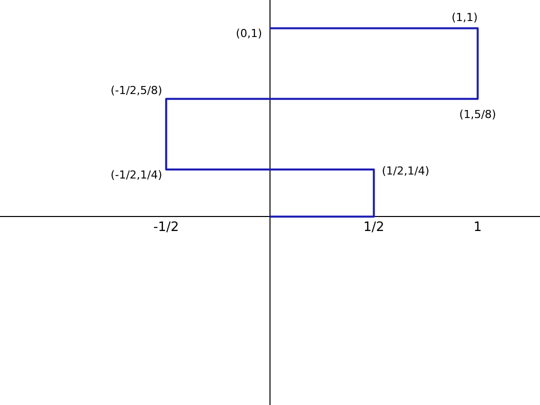 This screenshot has height=405, width=540. What do you see at coordinates (136, 90) in the screenshot?
I see `annotation: (-1/2,5/8)` at bounding box center [136, 90].